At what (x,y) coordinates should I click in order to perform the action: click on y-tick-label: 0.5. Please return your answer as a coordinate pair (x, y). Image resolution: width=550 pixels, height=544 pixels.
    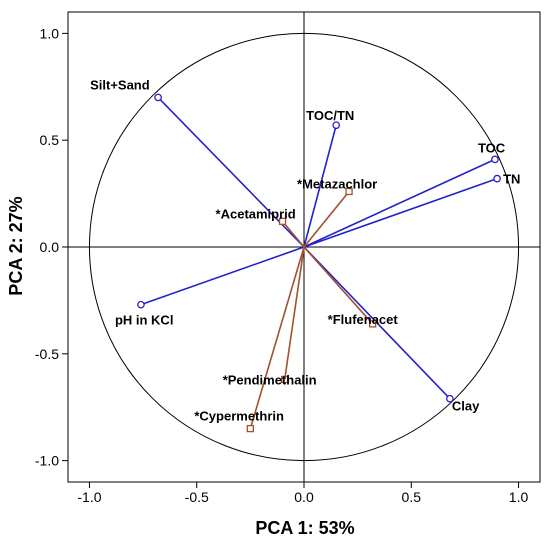
    Looking at the image, I should click on (50, 140).